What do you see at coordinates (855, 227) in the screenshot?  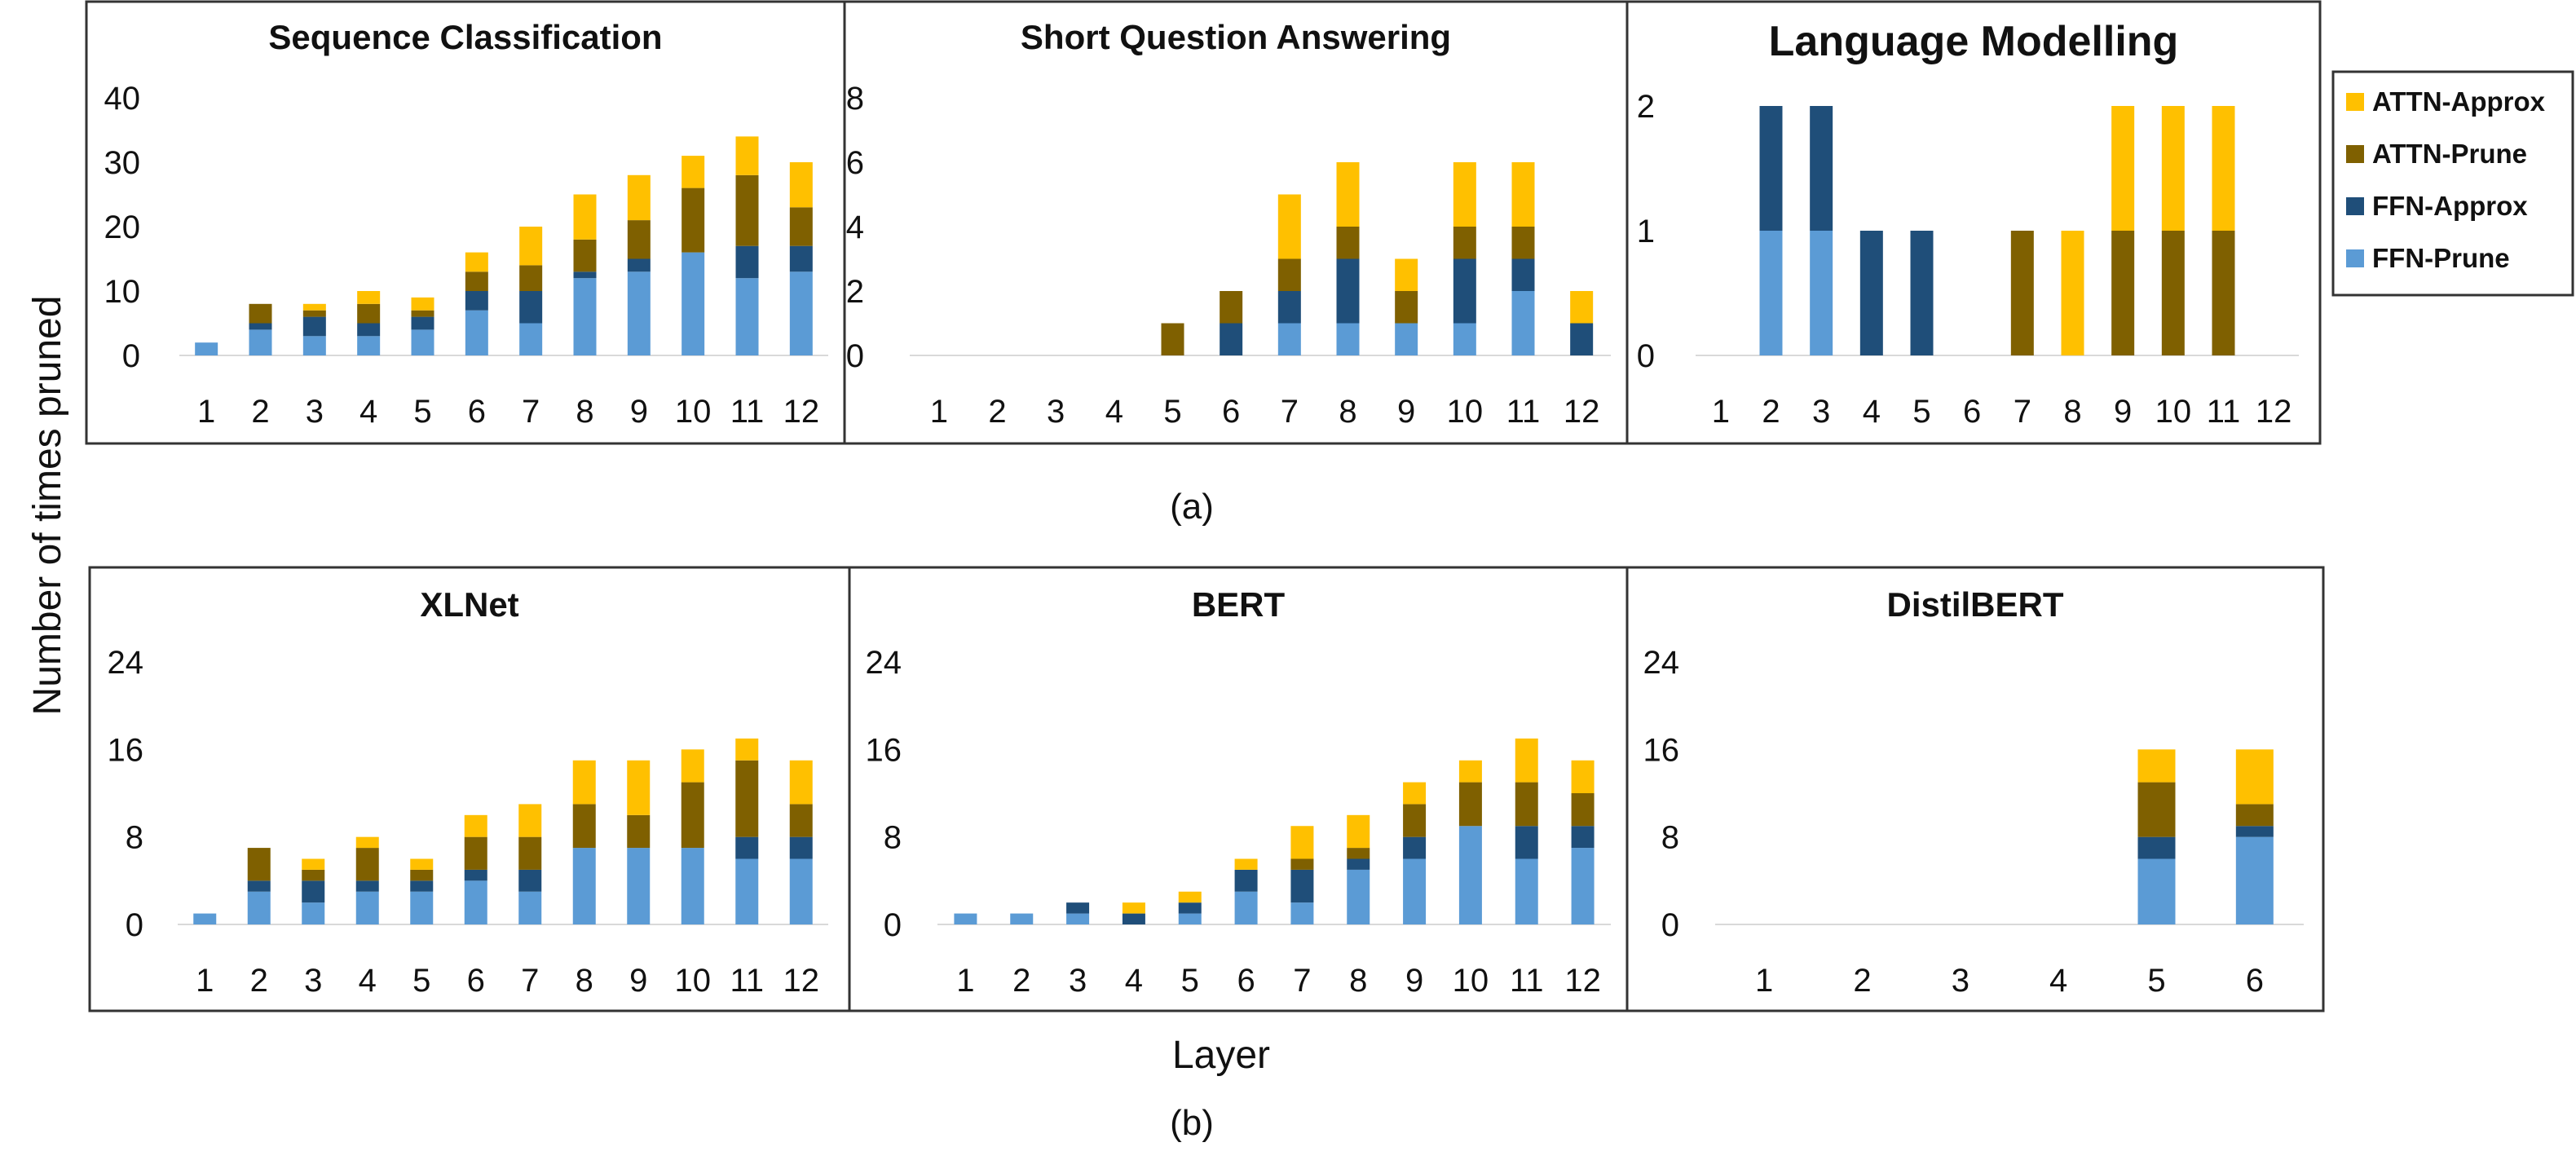 I see `y-tick-label: 4` at bounding box center [855, 227].